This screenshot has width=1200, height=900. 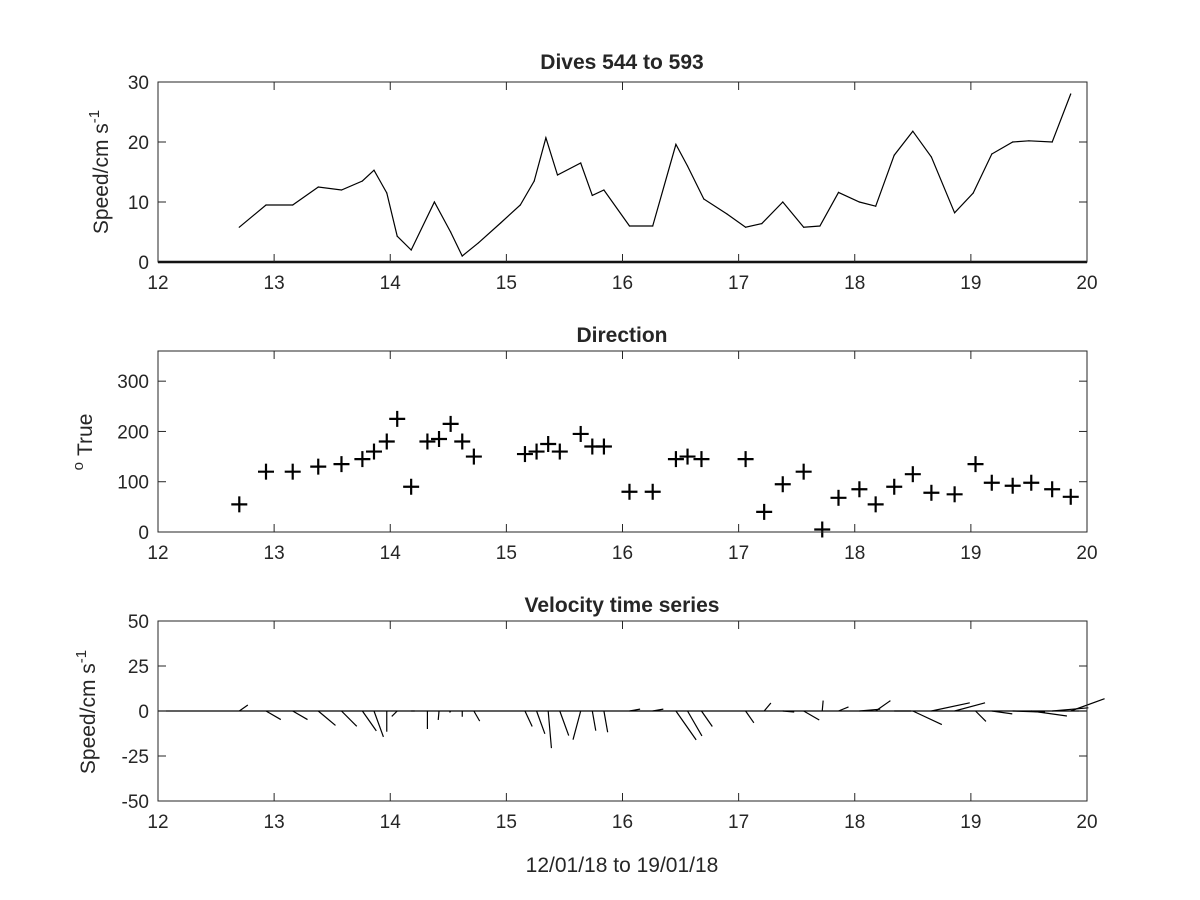 What do you see at coordinates (85, 435) in the screenshot?
I see `direction-ylabel-text: True` at bounding box center [85, 435].